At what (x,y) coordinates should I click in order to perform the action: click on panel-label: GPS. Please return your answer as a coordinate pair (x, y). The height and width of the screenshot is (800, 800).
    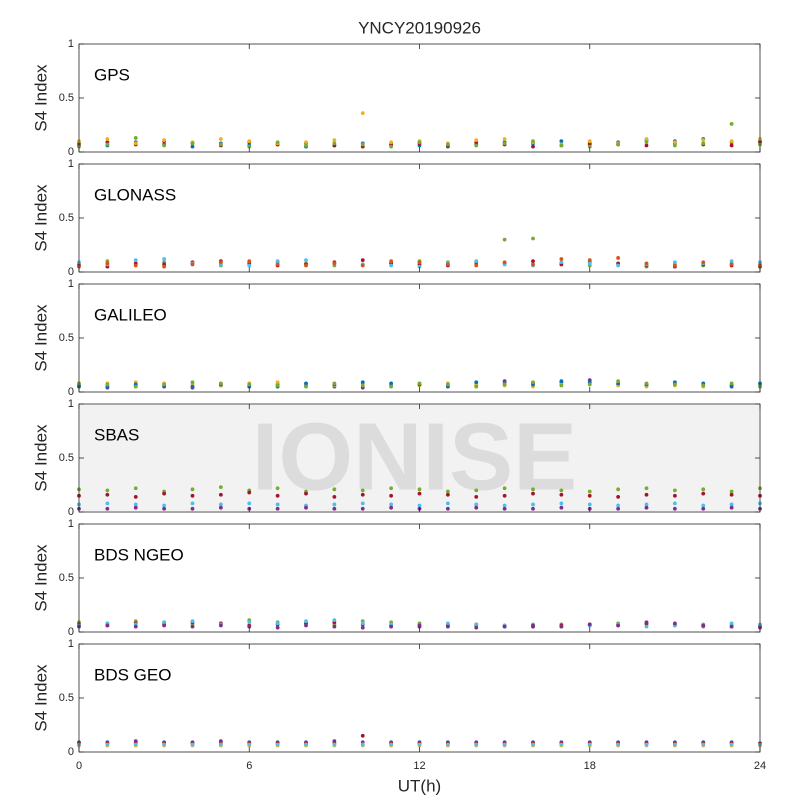
    Looking at the image, I should click on (112, 74).